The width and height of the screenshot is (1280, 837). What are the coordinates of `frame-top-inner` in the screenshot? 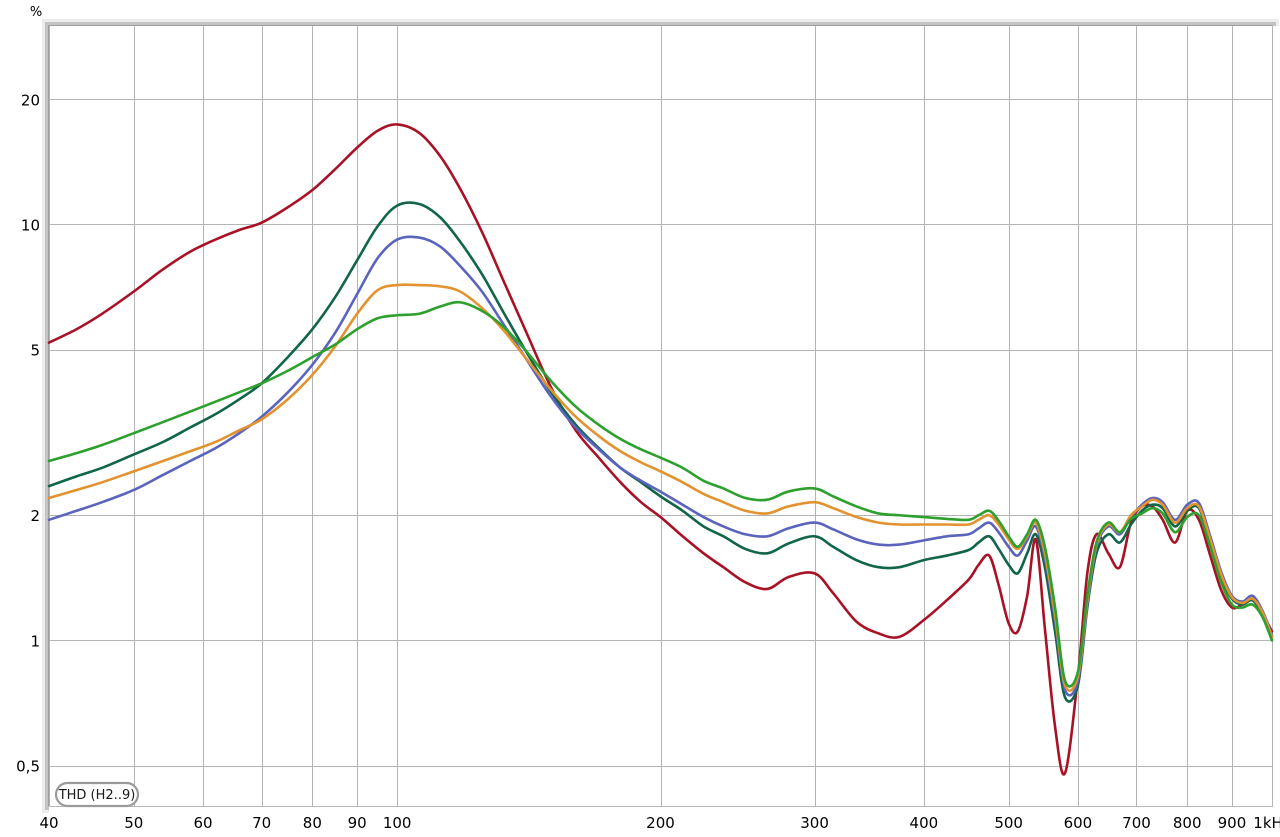 It's located at (660, 24).